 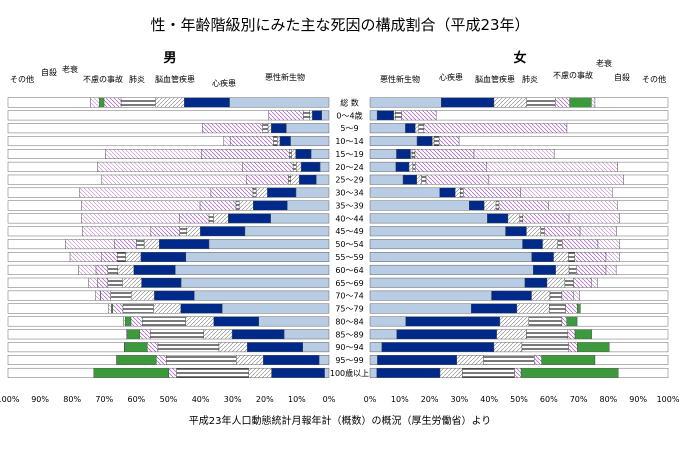 I want to click on legend-label: 不慮の事故, so click(x=573, y=75).